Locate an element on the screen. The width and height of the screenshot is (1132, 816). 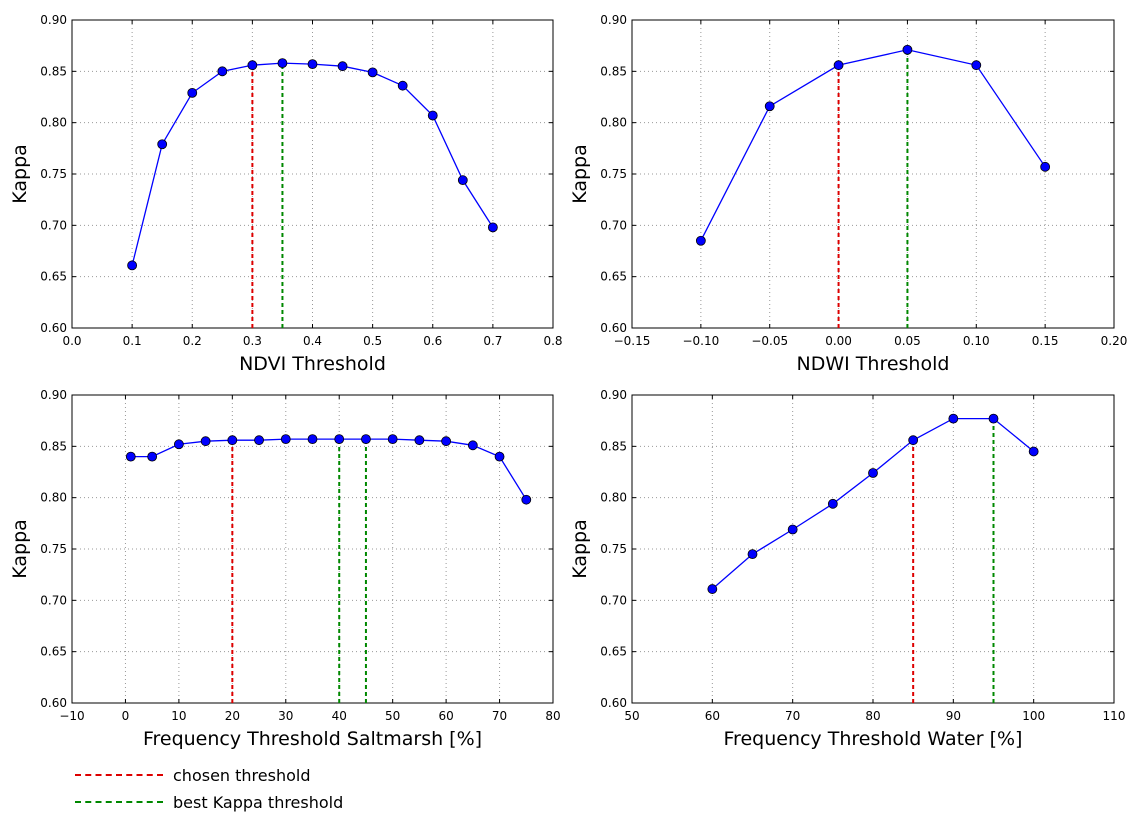
x-axis-label: Frequency Threshold Saltmarsh [%] is located at coordinates (312, 739).